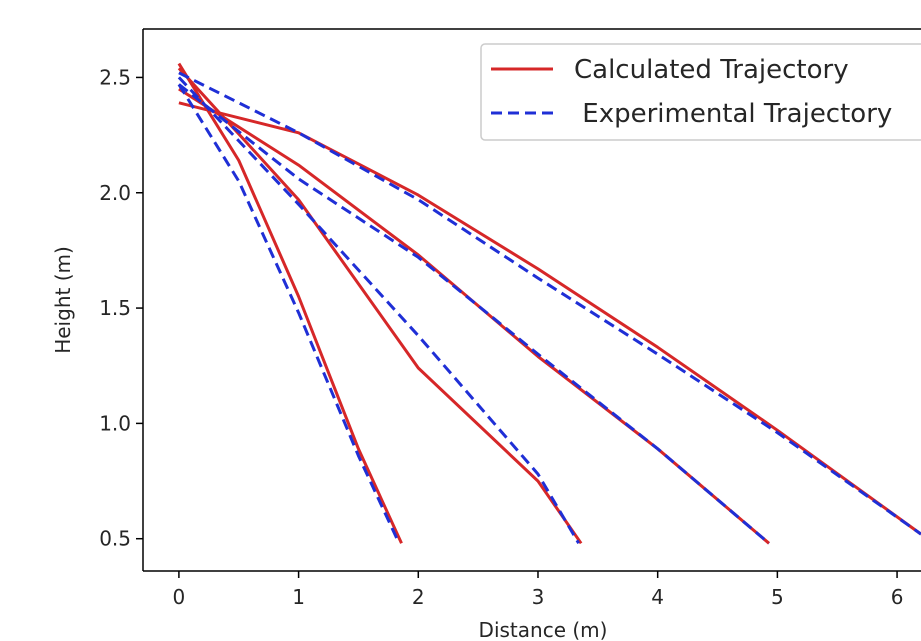 This screenshot has height=641, width=921. I want to click on legend-box, so click(700, 92).